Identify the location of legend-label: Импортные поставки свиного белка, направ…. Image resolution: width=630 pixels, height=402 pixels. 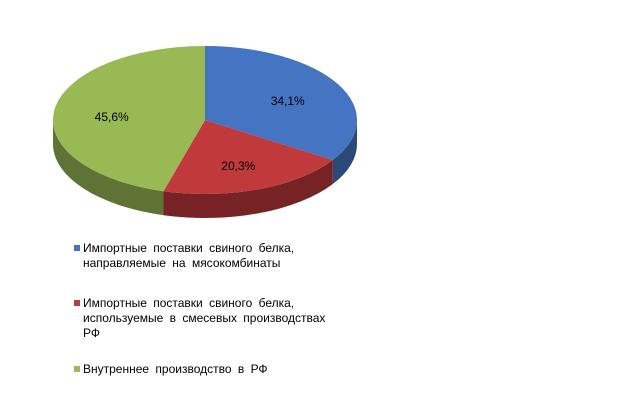
(189, 255).